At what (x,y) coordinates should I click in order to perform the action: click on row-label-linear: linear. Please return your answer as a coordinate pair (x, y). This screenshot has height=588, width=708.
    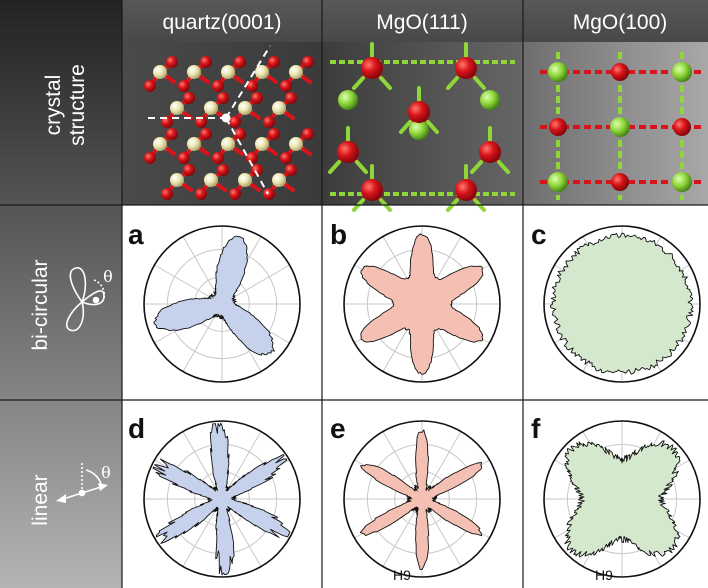
    Looking at the image, I should click on (40, 499).